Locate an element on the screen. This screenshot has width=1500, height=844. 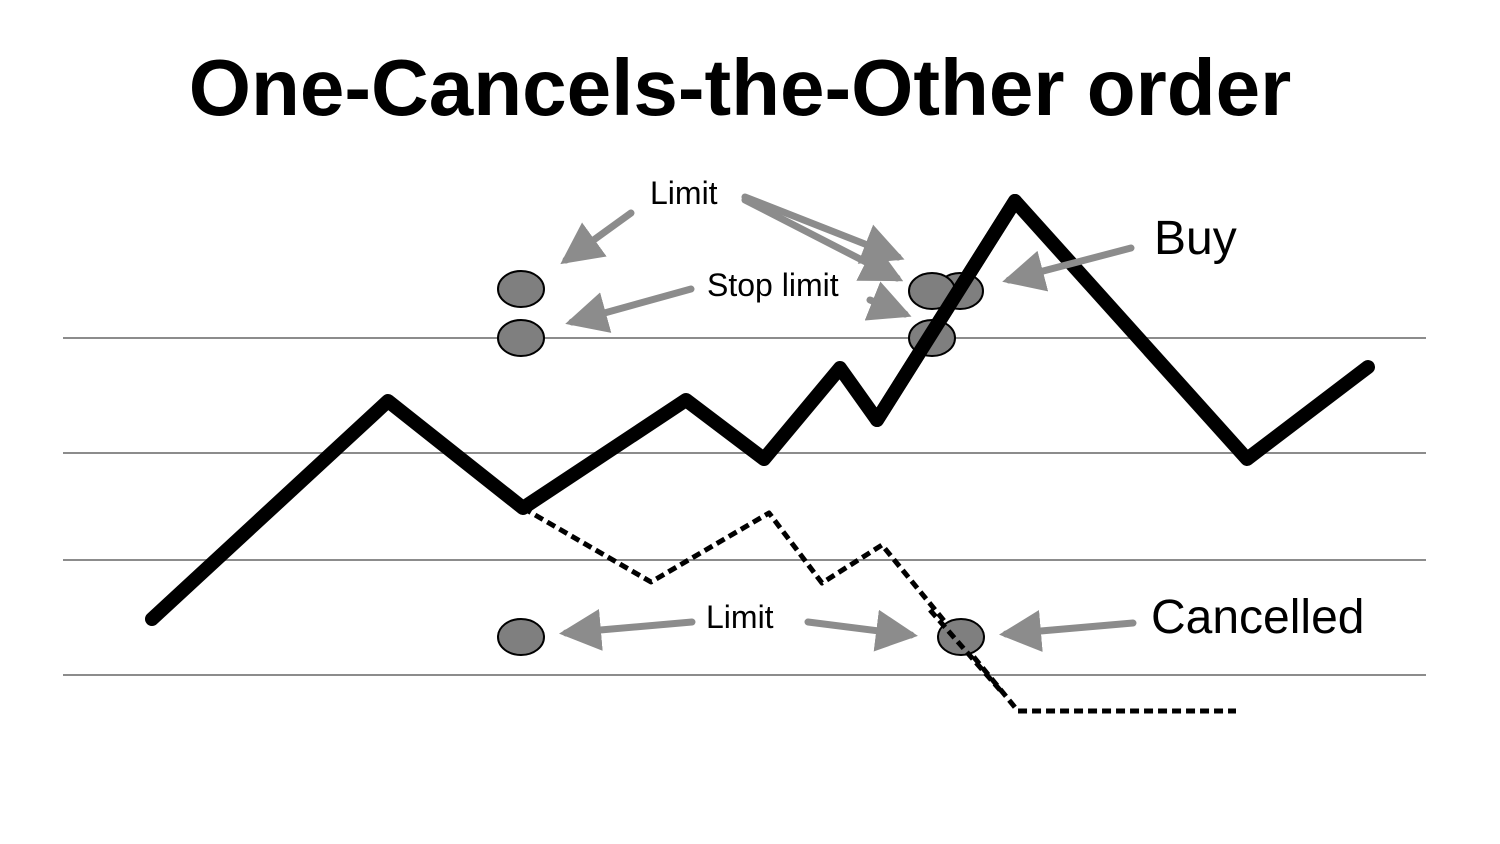
cancelled-label: Cancelled is located at coordinates (1257, 617).